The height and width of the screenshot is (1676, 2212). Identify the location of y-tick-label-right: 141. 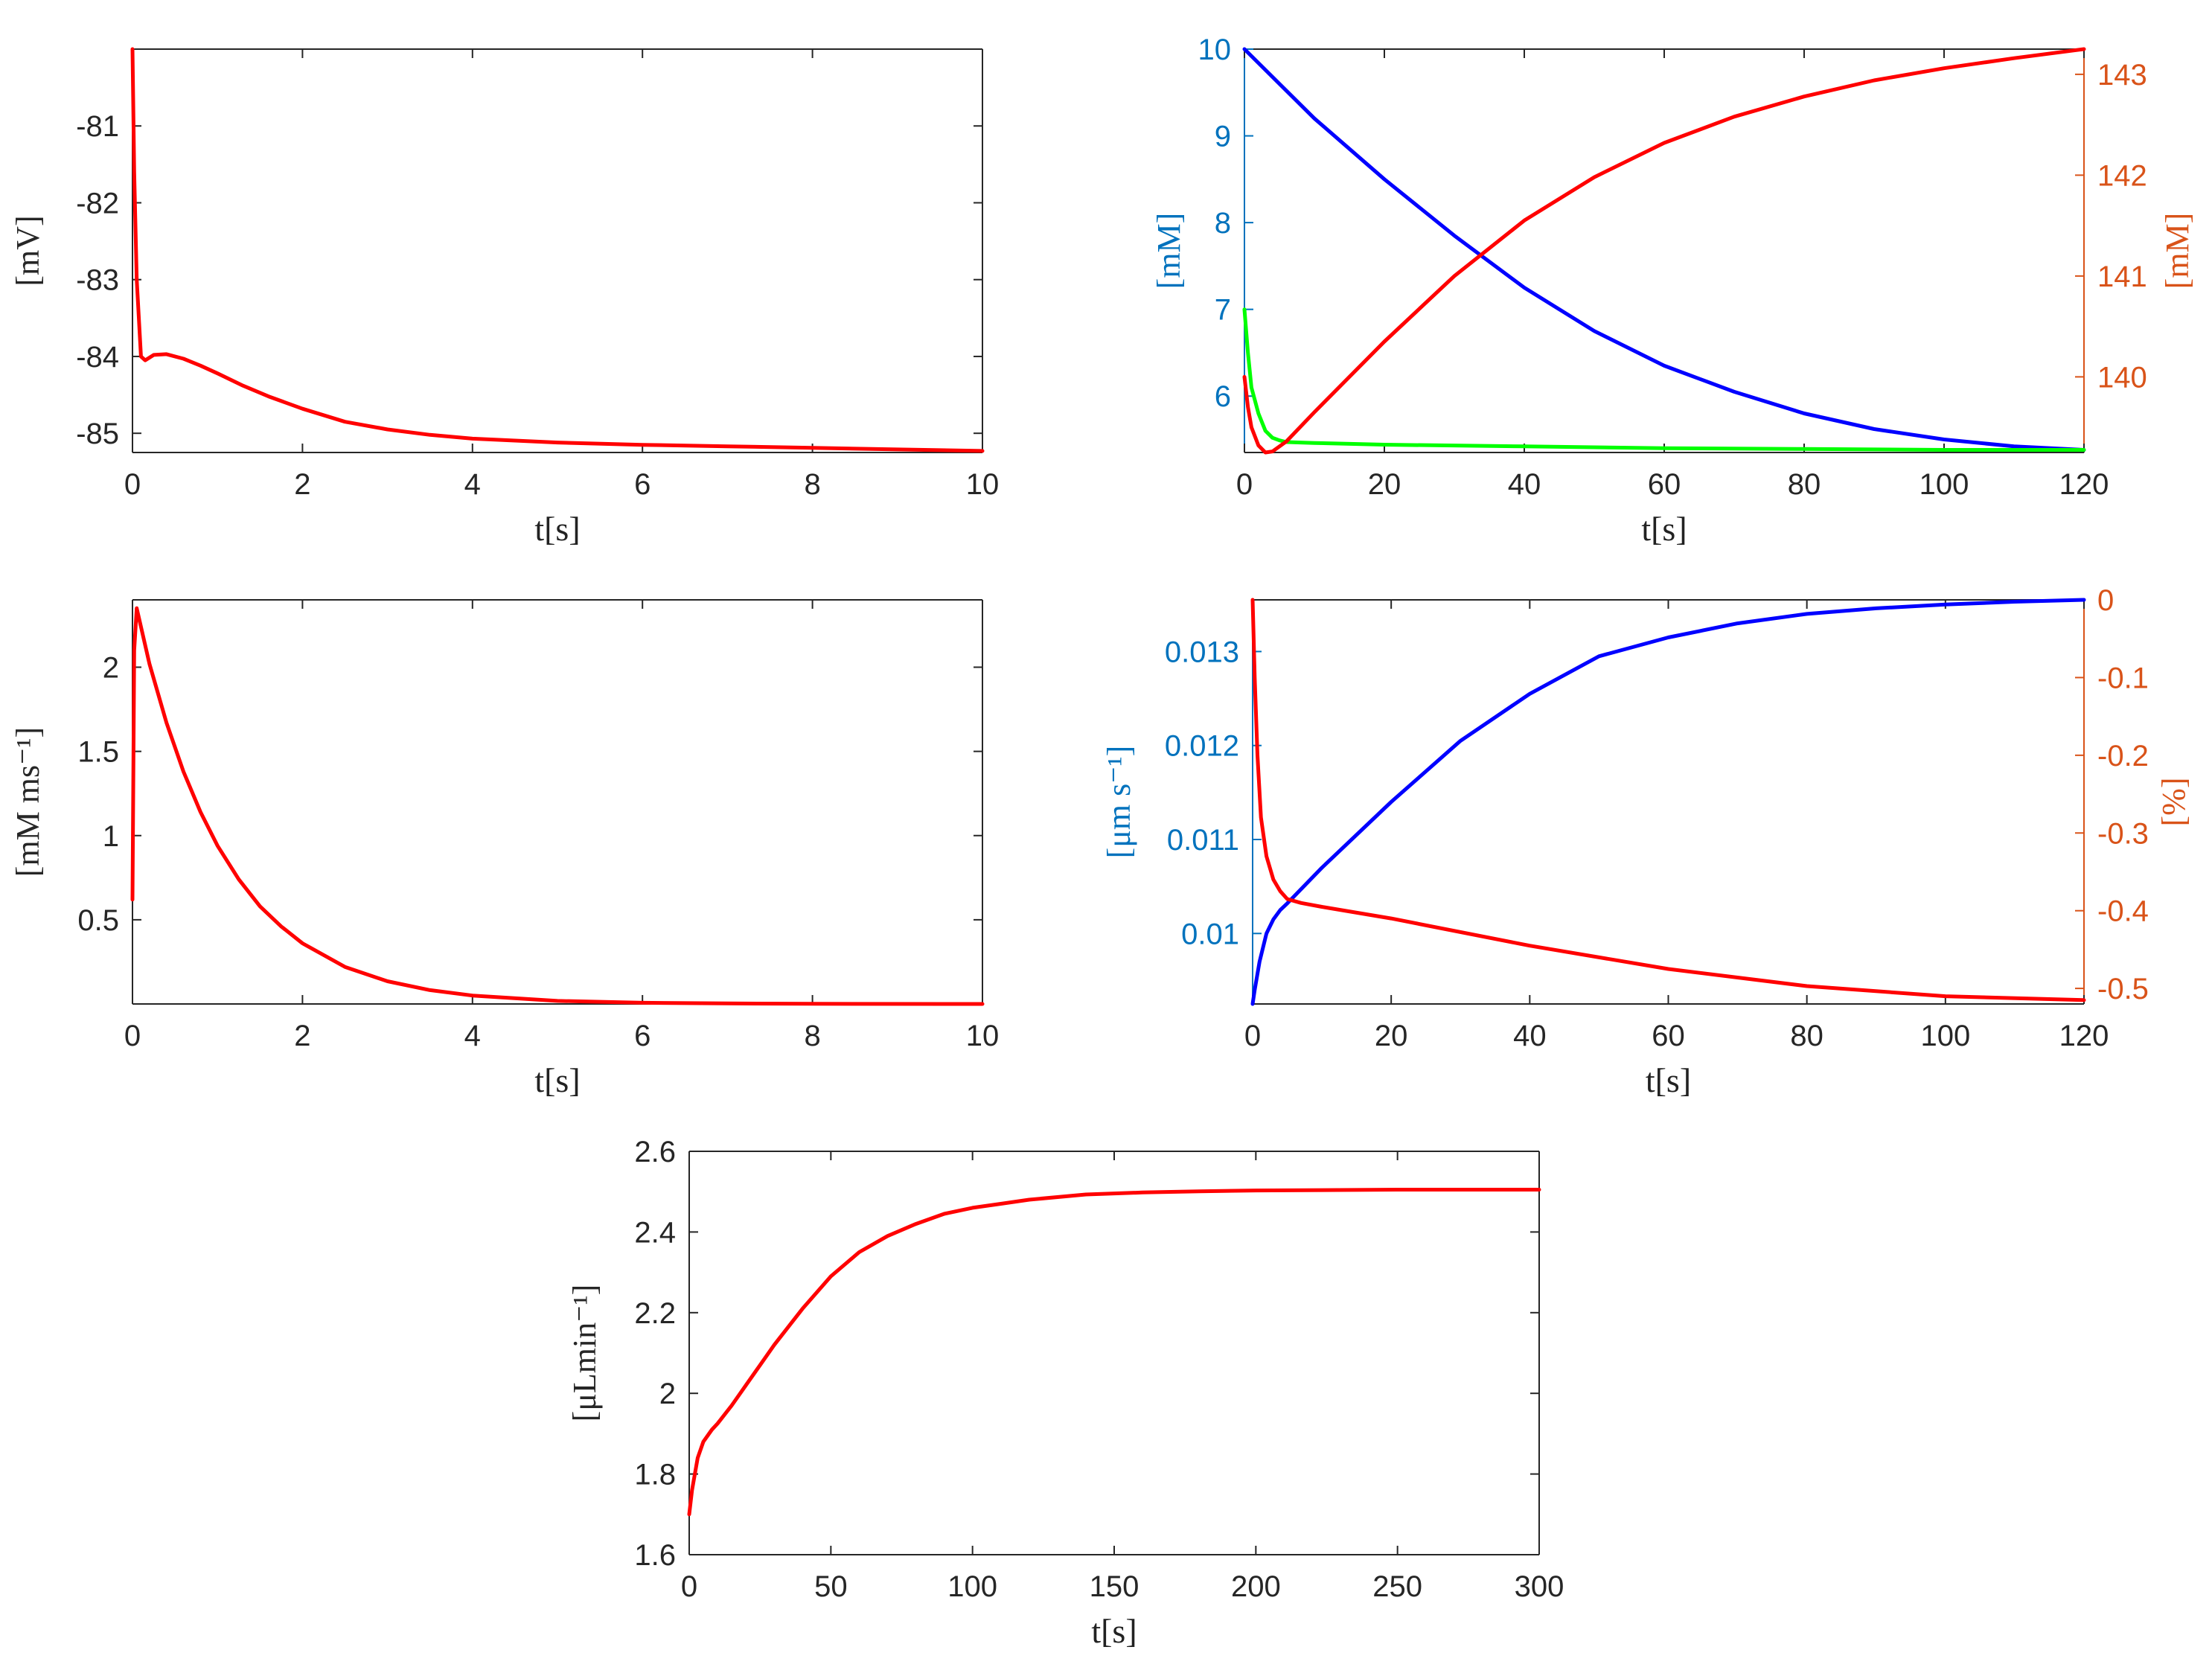
(2122, 276).